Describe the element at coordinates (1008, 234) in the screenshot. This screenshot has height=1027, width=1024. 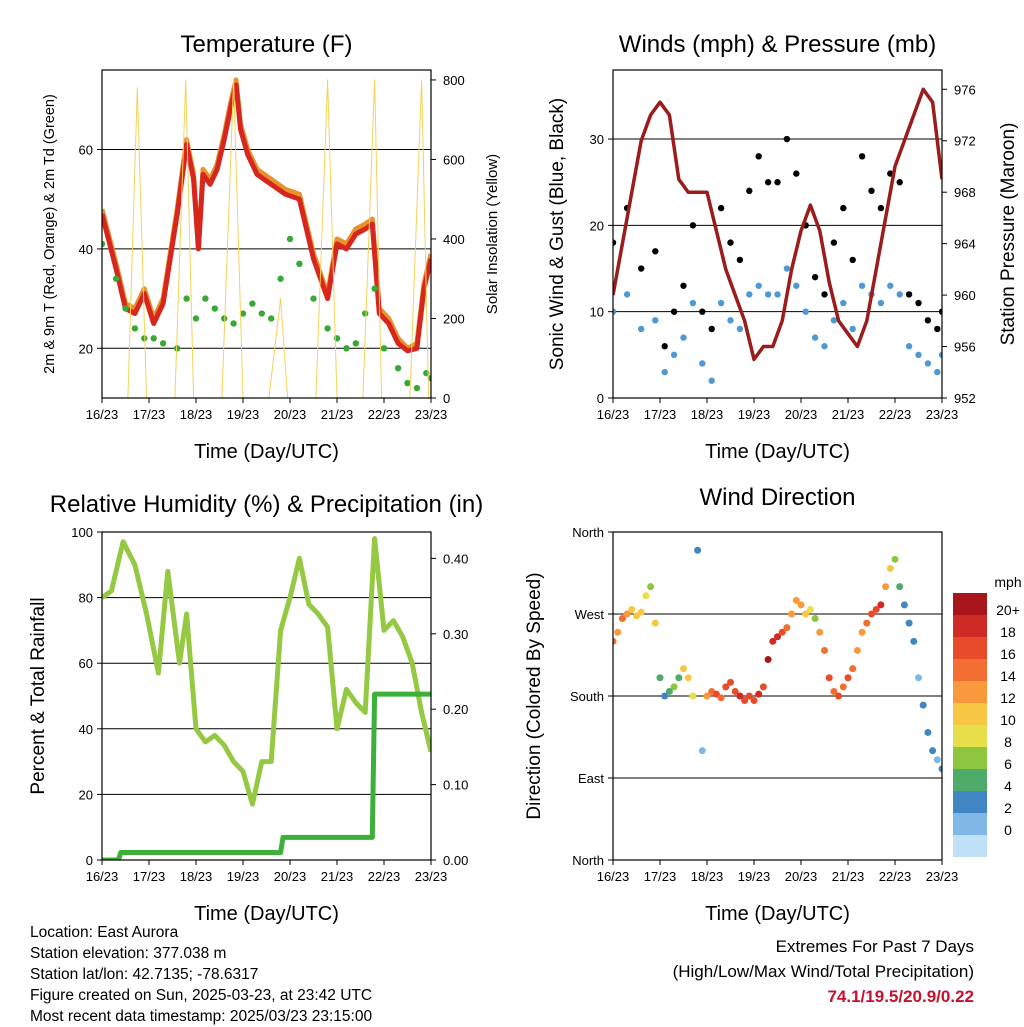
I see `y-axis-right-label: Station Pressure (Maroon)` at that location.